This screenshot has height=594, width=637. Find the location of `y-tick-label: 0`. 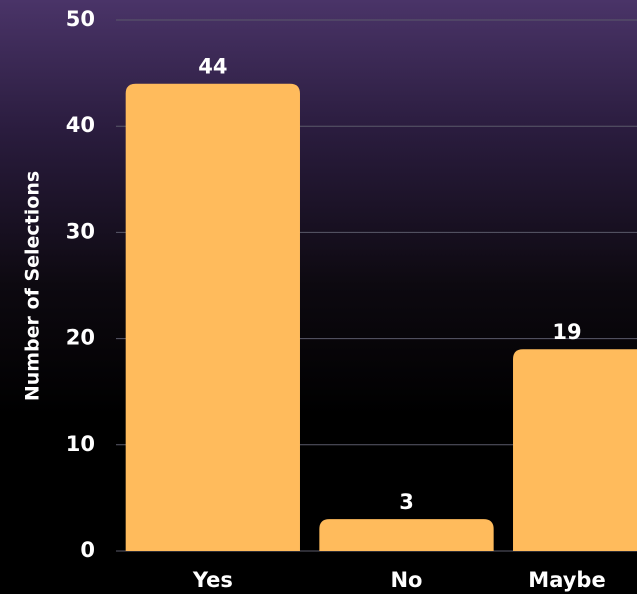

y-tick-label: 0 is located at coordinates (87, 550).